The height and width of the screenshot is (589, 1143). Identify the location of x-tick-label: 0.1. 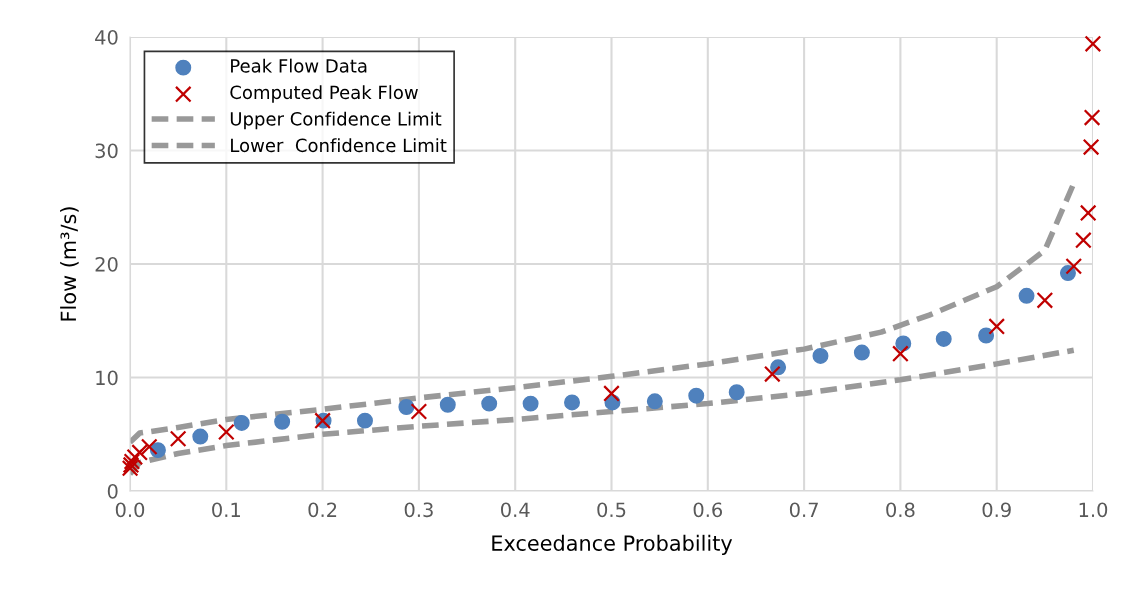
(226, 510).